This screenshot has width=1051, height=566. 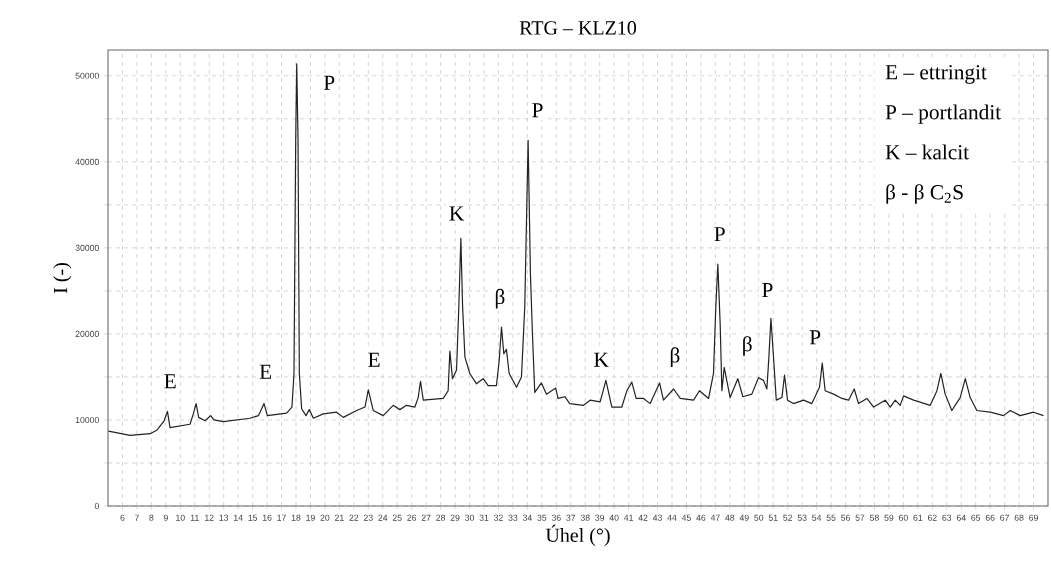 I want to click on x-tick-label: 24, so click(x=383, y=517).